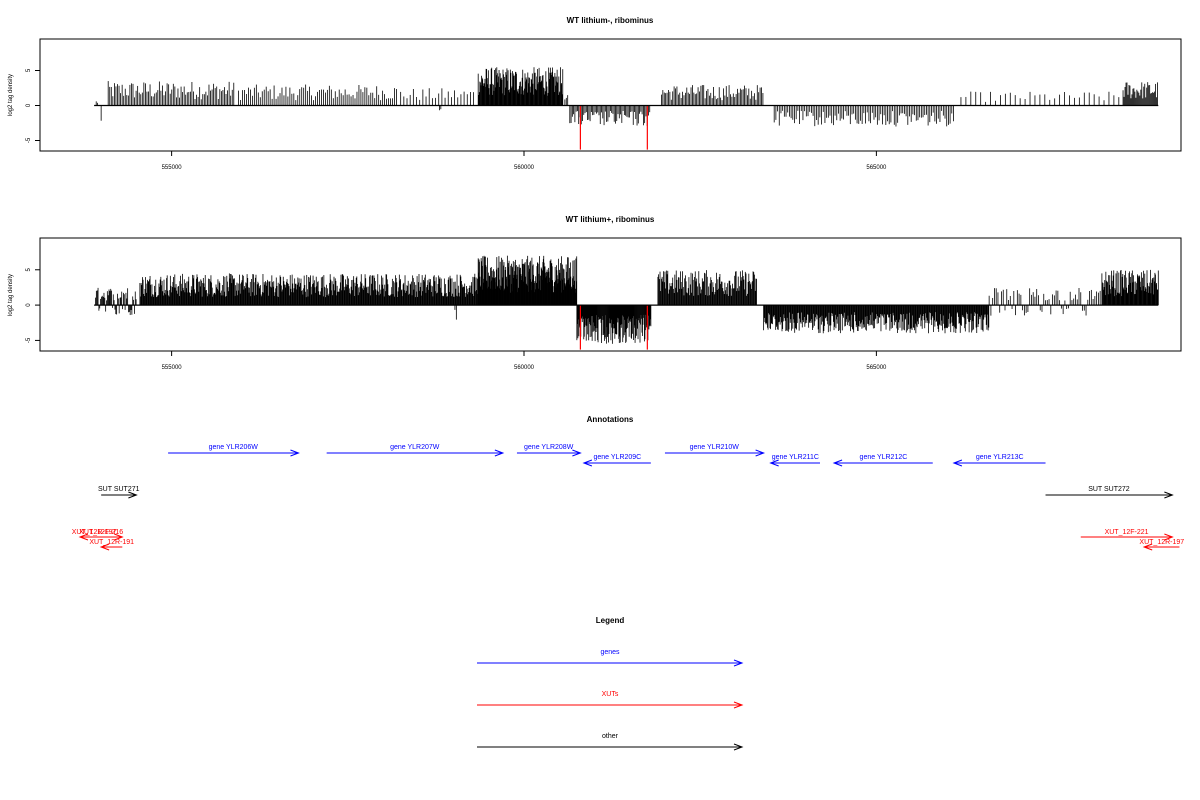 The height and width of the screenshot is (800, 1200). Describe the element at coordinates (549, 447) in the screenshot. I see `gene-label: gene YLR208W` at that location.